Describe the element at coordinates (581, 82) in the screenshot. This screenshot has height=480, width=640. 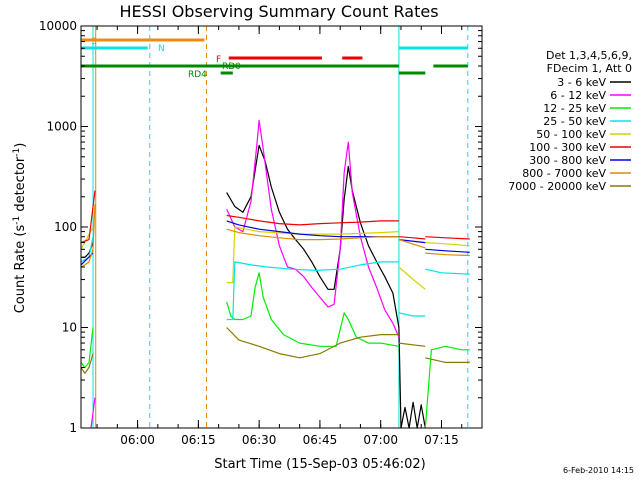
I see `legend-label-3-6-kev: 3 - 6 keV` at that location.